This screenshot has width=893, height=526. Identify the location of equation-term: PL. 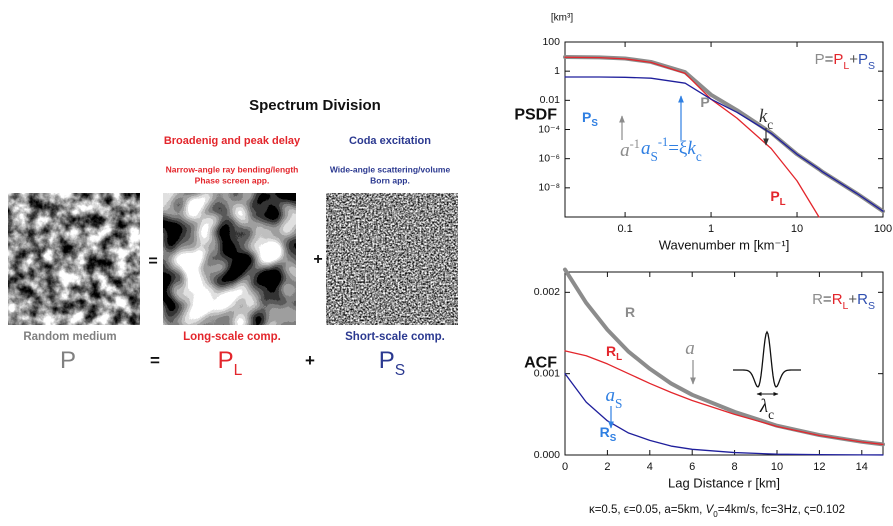
(230, 362).